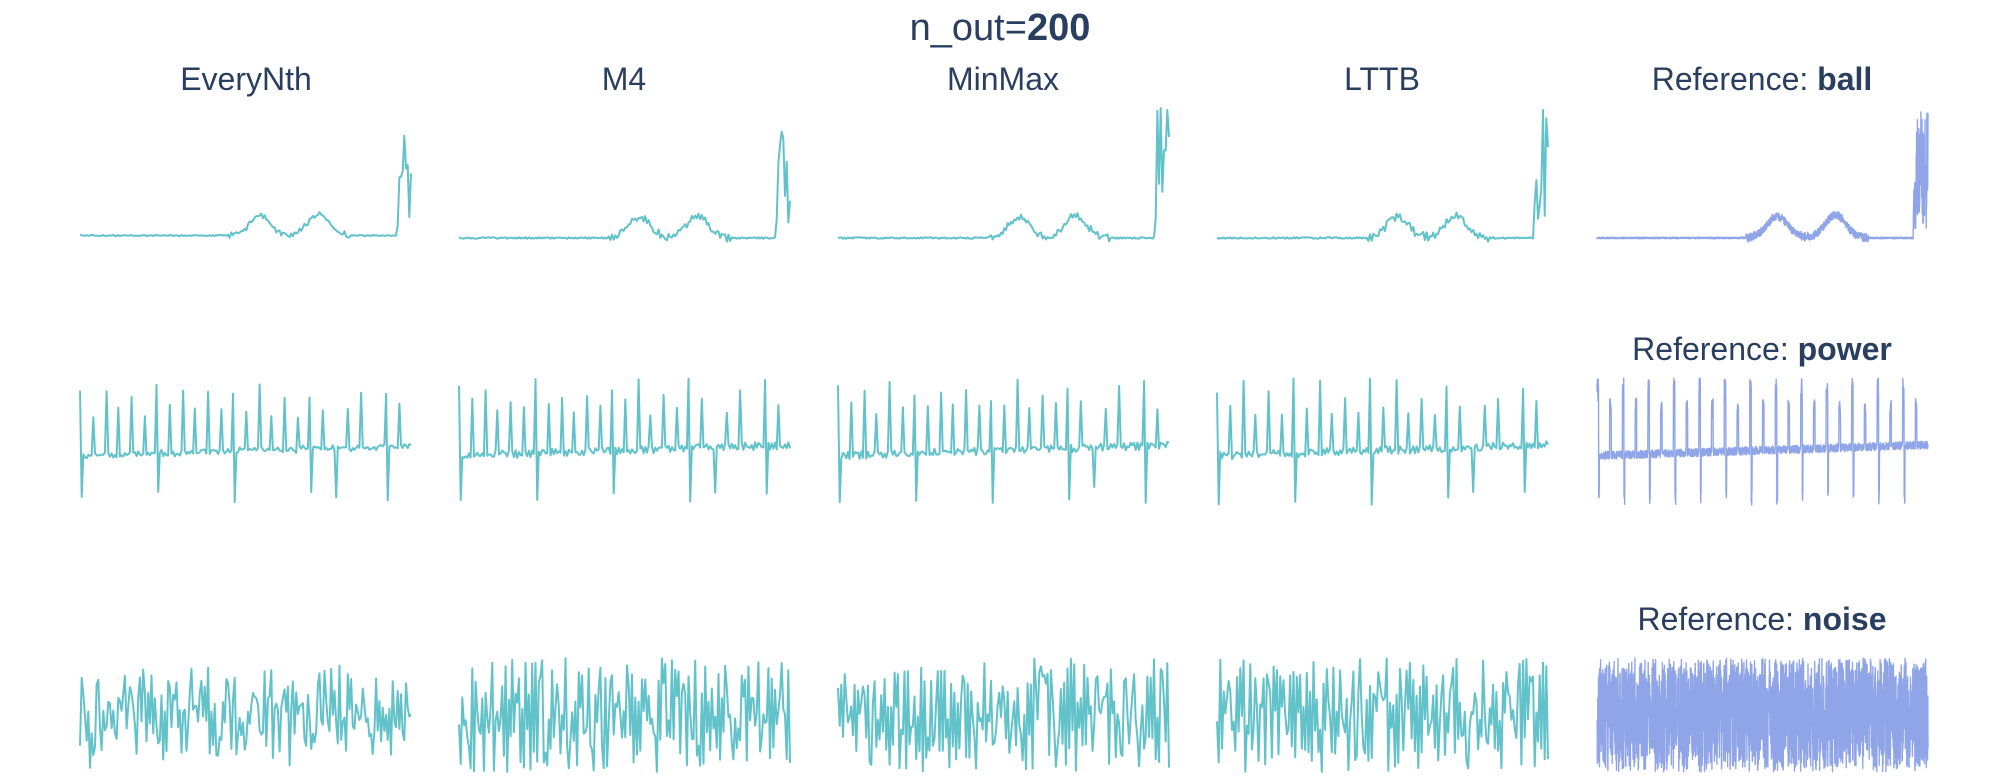 The image size is (2000, 784). What do you see at coordinates (1382, 176) in the screenshot?
I see `series-line-ball-lttb` at bounding box center [1382, 176].